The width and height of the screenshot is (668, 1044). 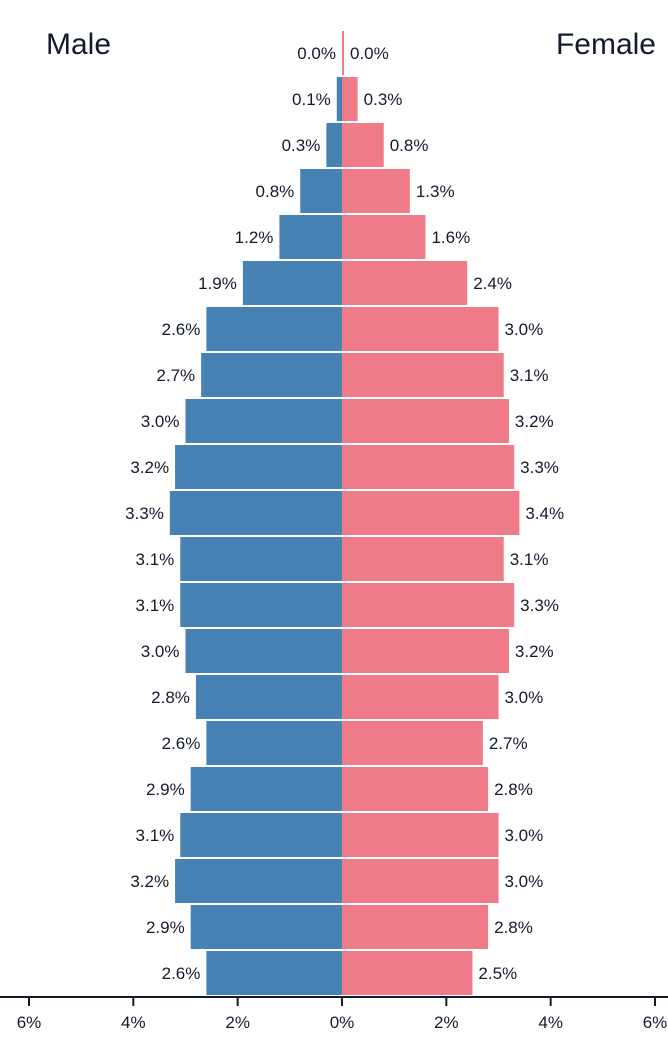 What do you see at coordinates (275, 191) in the screenshot?
I see `data-label-male: 0.8%` at bounding box center [275, 191].